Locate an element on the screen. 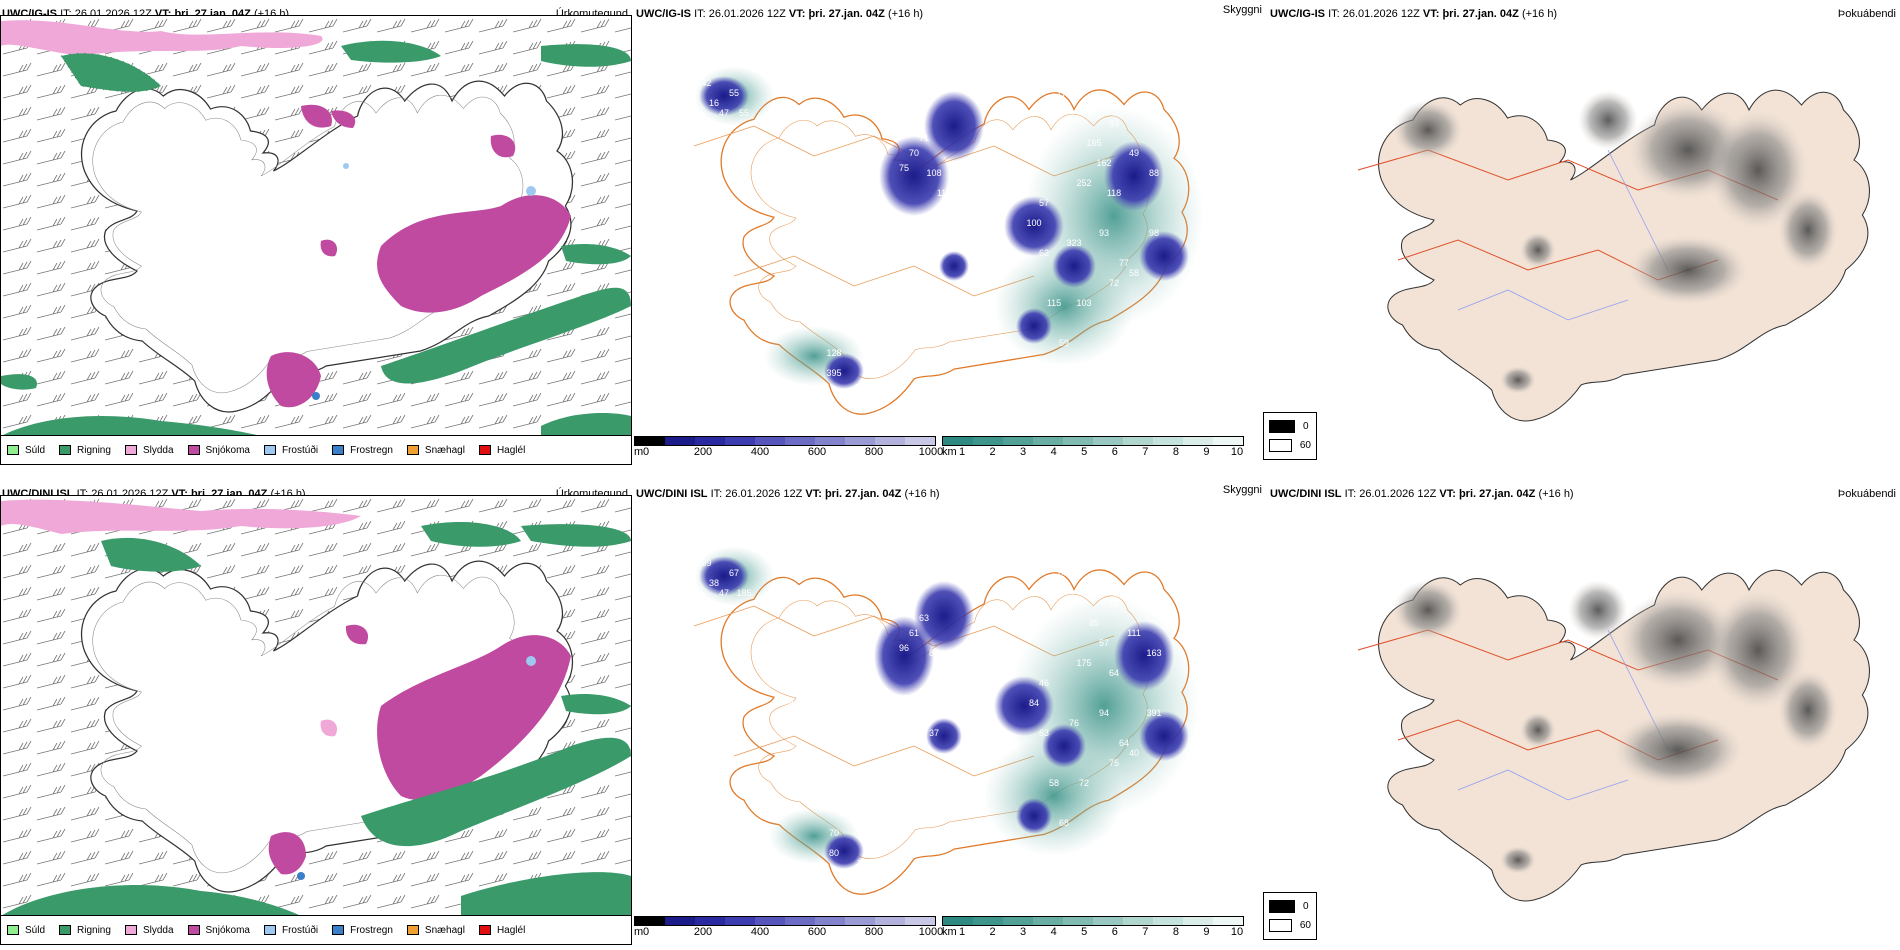  colorbar-tick-label: 8 is located at coordinates (1175, 452).